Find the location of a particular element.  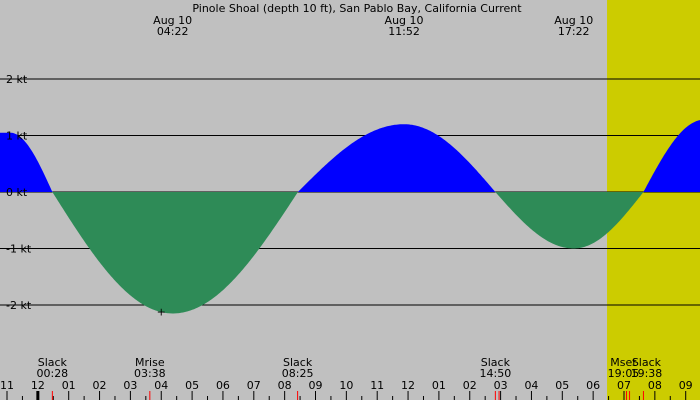

y-tick-label: 1 kt is located at coordinates (17, 136).